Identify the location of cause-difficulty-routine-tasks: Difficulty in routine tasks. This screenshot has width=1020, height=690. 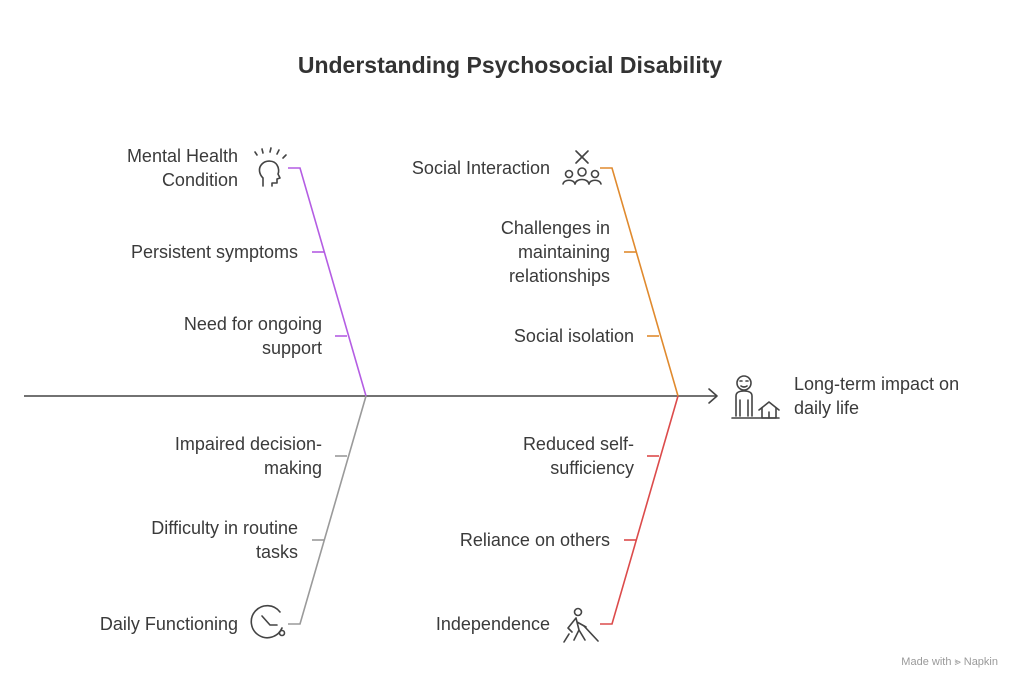
(224, 540).